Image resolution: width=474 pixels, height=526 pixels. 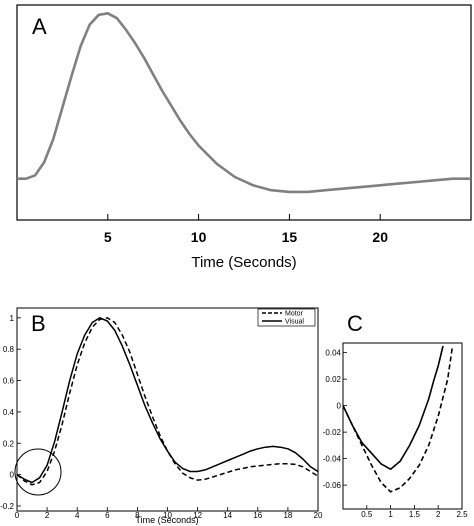 What do you see at coordinates (7, 506) in the screenshot?
I see `panel-b-ytick-label: -0.2` at bounding box center [7, 506].